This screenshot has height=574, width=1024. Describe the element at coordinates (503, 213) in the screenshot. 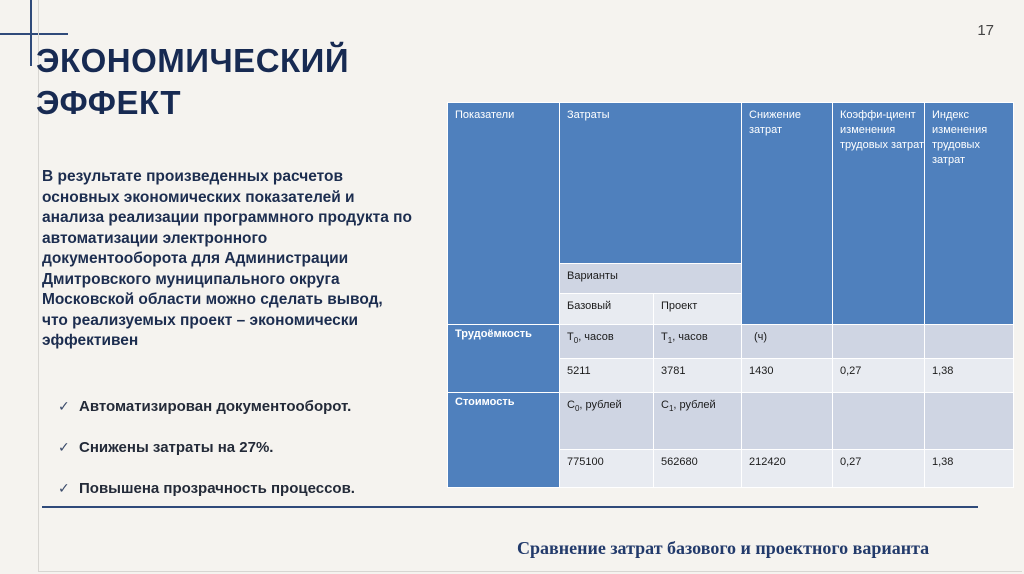

I see `header-indicators: Показатели` at that location.